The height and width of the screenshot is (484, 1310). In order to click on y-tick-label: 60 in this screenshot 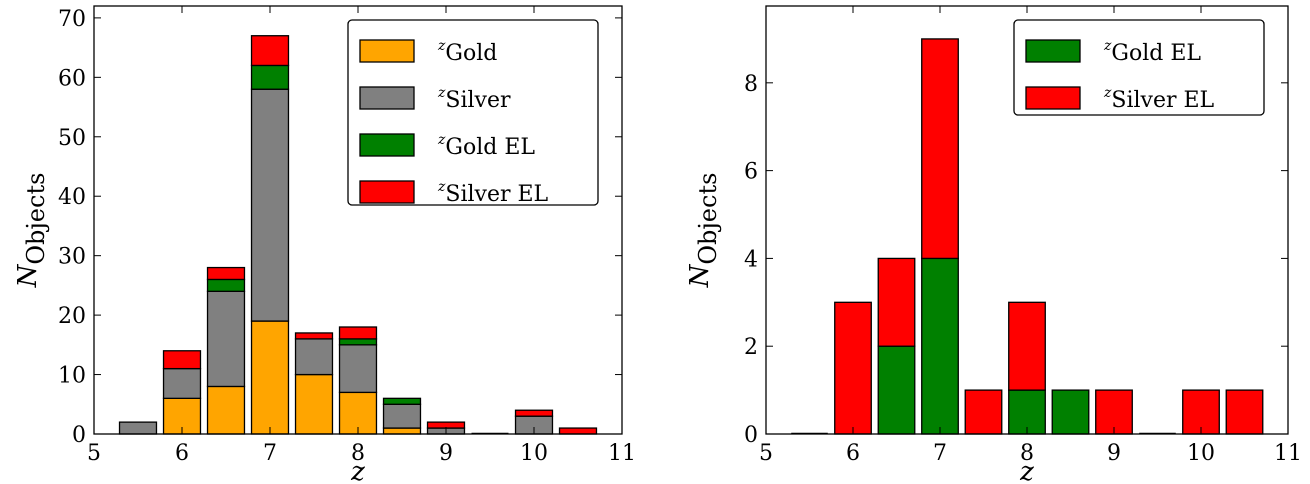, I will do `click(72, 78)`.